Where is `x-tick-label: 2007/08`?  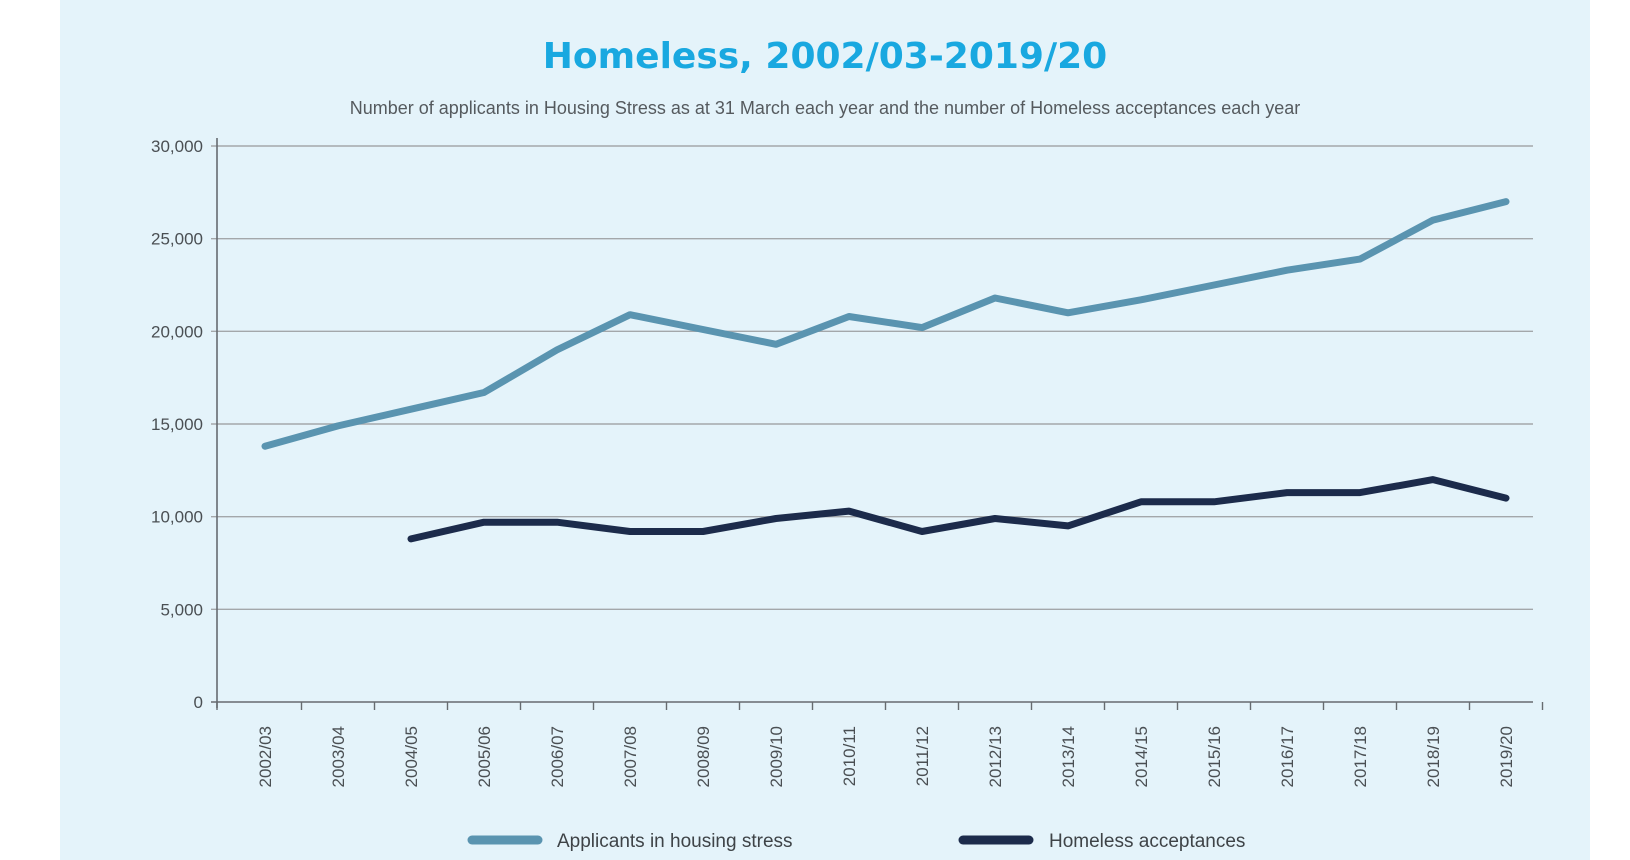
x-tick-label: 2007/08 is located at coordinates (630, 756).